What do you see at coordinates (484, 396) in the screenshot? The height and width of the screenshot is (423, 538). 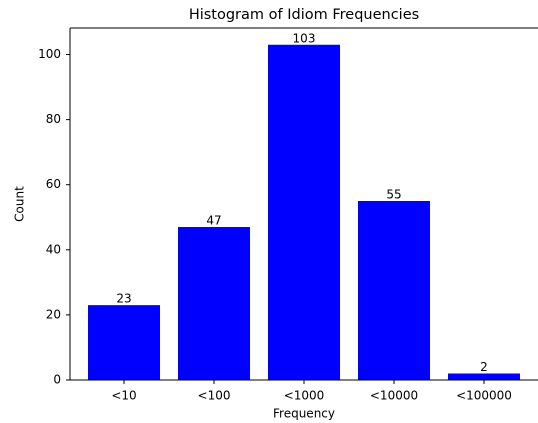 I see `x-tick-label: <100000` at bounding box center [484, 396].